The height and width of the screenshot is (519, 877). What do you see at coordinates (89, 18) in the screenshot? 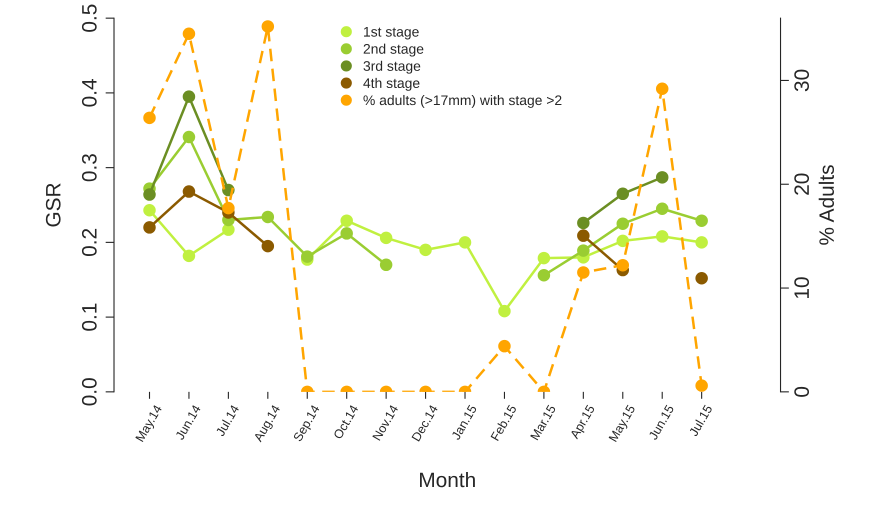
I see `y-tick-label: 0.5` at bounding box center [89, 18].